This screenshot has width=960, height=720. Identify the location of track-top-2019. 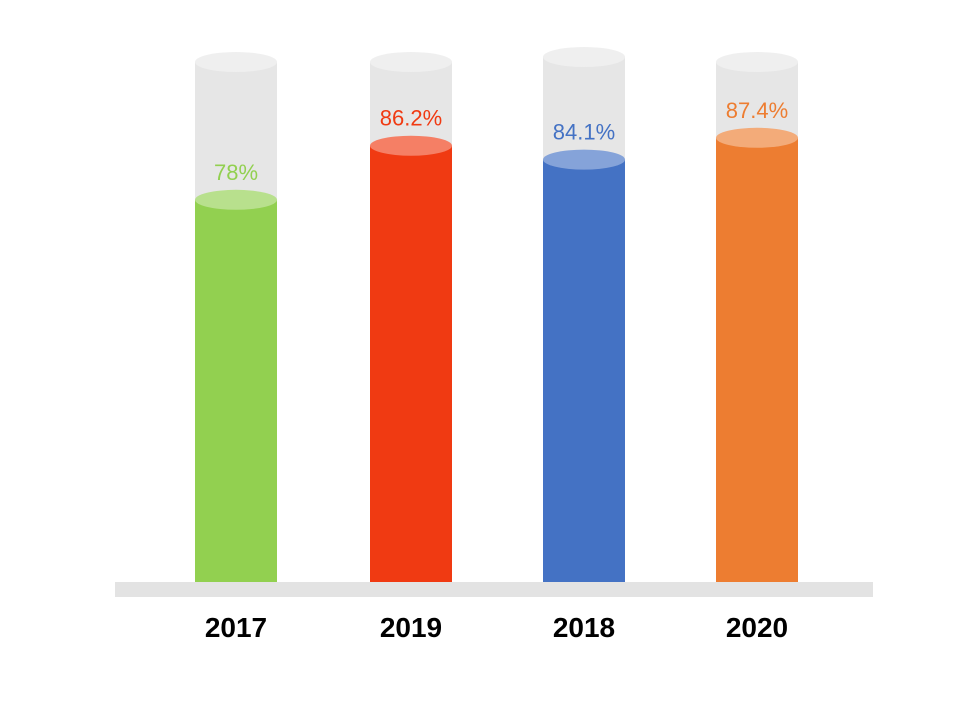
(411, 62).